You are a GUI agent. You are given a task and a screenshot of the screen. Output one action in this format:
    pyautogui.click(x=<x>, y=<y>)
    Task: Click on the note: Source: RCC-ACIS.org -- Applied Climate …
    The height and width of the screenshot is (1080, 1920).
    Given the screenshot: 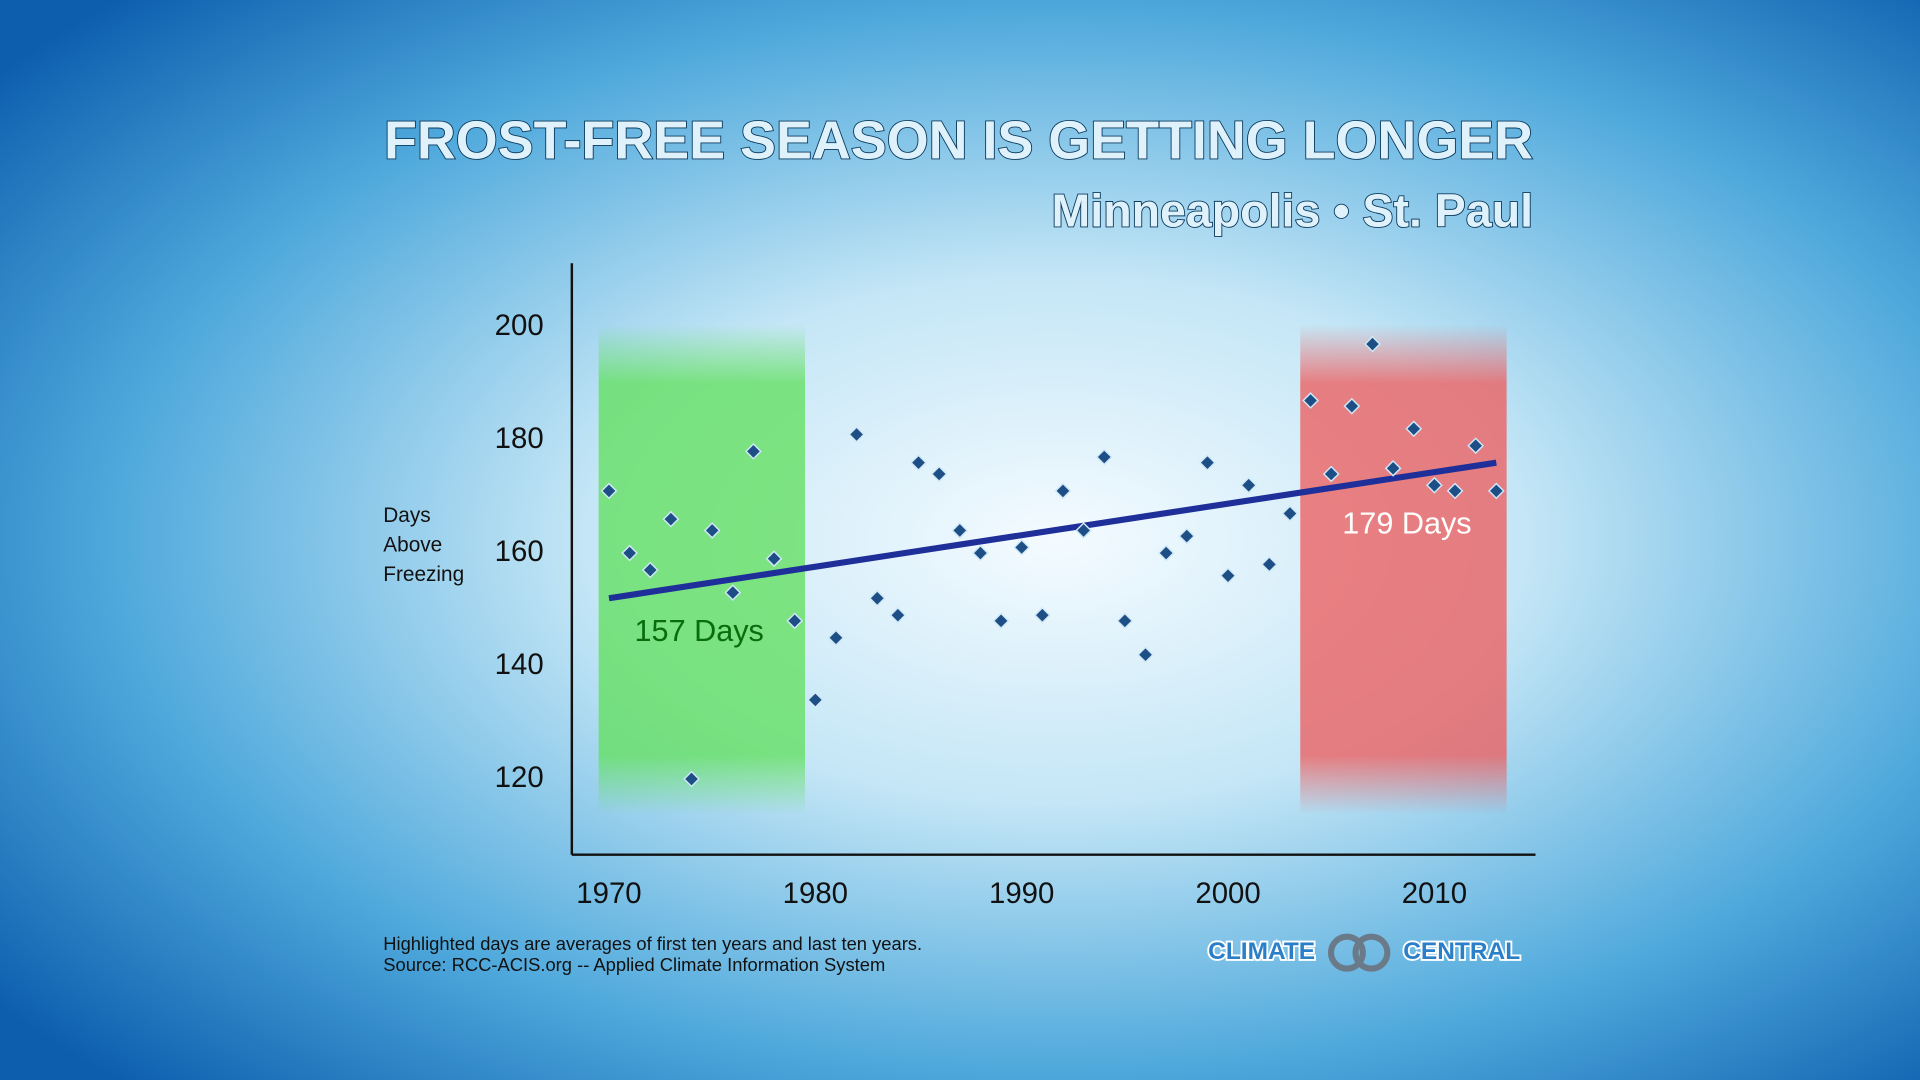 What is the action you would take?
    pyautogui.click(x=634, y=964)
    